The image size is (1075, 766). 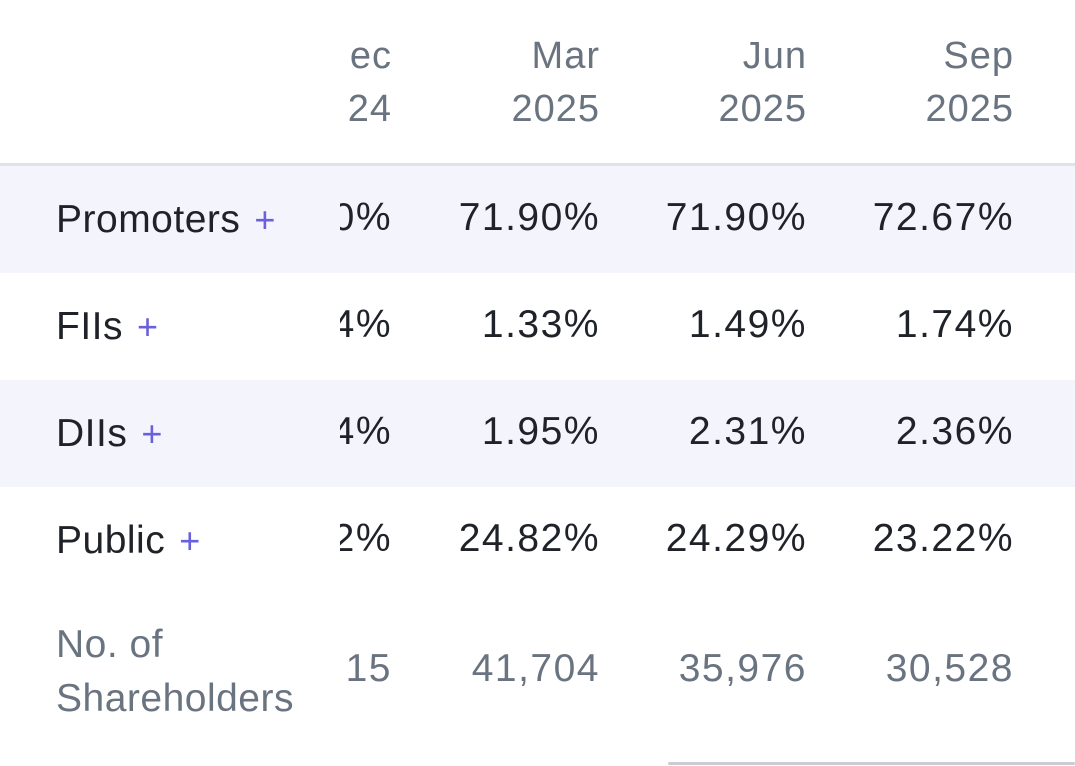 What do you see at coordinates (366, 83) in the screenshot?
I see `column-header-dec-2024: ec 24` at bounding box center [366, 83].